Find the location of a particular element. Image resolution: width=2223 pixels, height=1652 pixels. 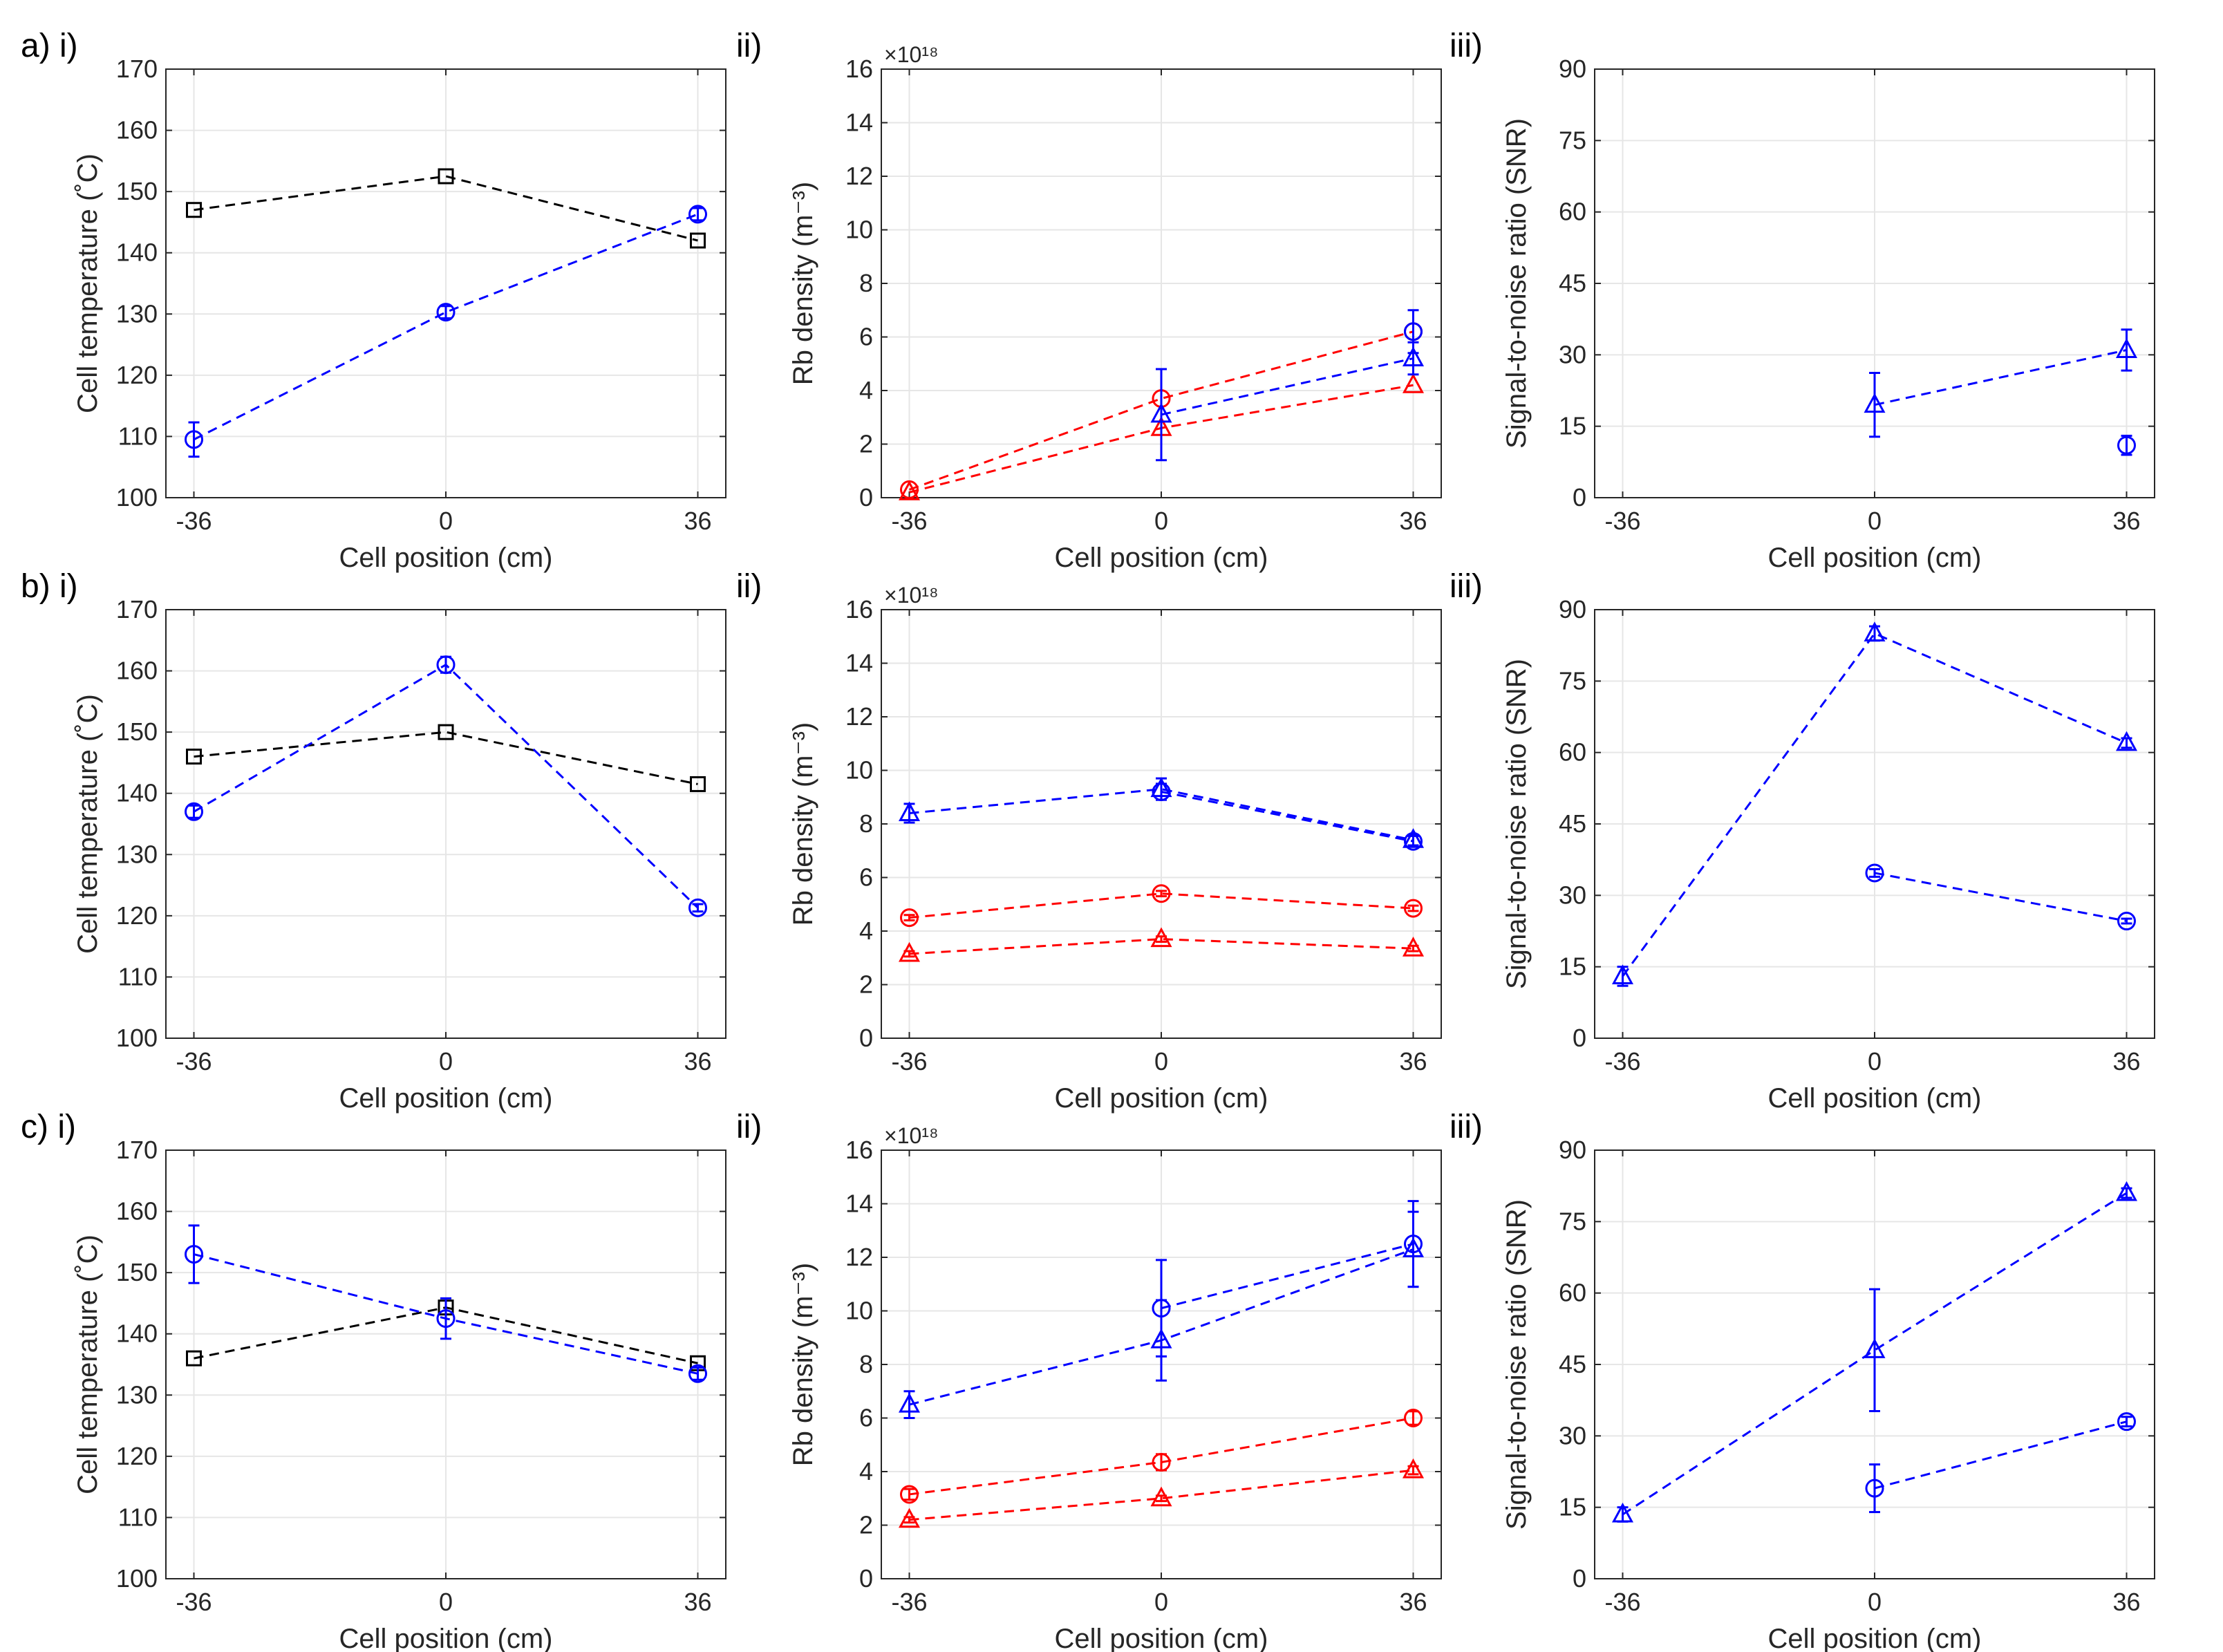

y-tick-label: 130 is located at coordinates (137, 854).